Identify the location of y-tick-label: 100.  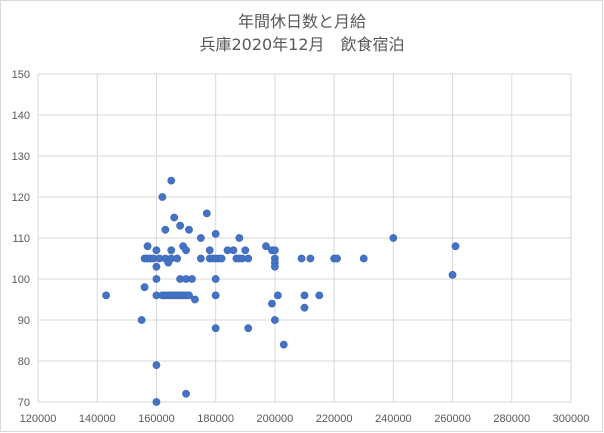
(21, 280).